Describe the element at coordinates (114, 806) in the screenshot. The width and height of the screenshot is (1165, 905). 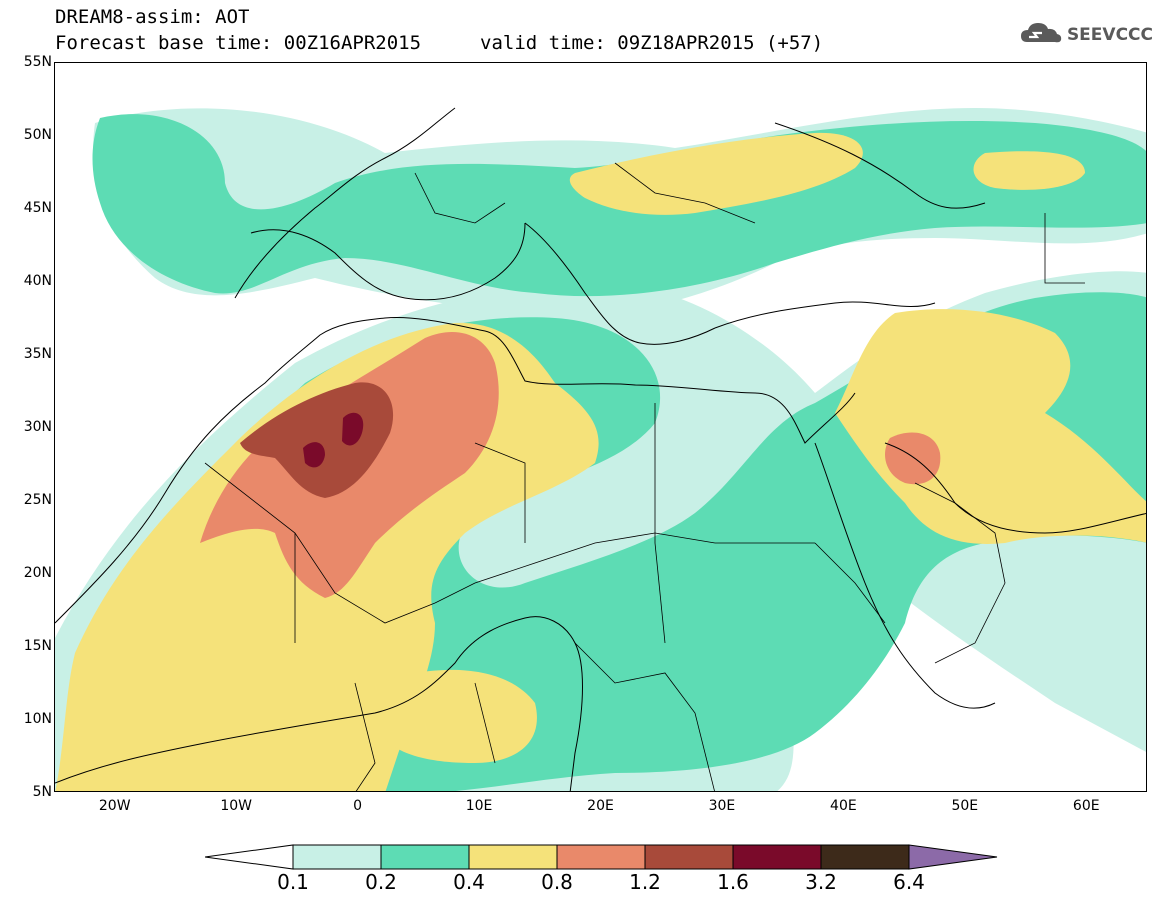
I see `lon-tick-label: 20W` at that location.